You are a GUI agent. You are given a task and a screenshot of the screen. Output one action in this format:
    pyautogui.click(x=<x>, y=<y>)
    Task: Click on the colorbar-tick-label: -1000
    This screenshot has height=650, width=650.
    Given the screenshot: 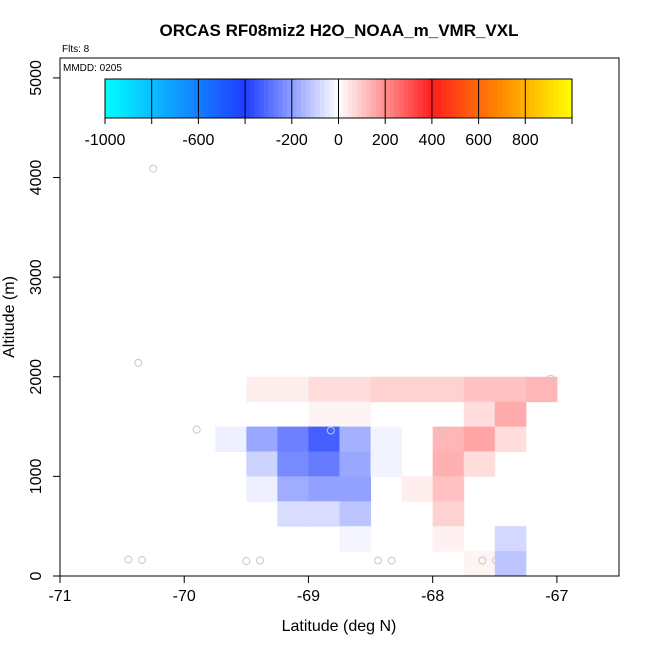 What is the action you would take?
    pyautogui.click(x=105, y=140)
    